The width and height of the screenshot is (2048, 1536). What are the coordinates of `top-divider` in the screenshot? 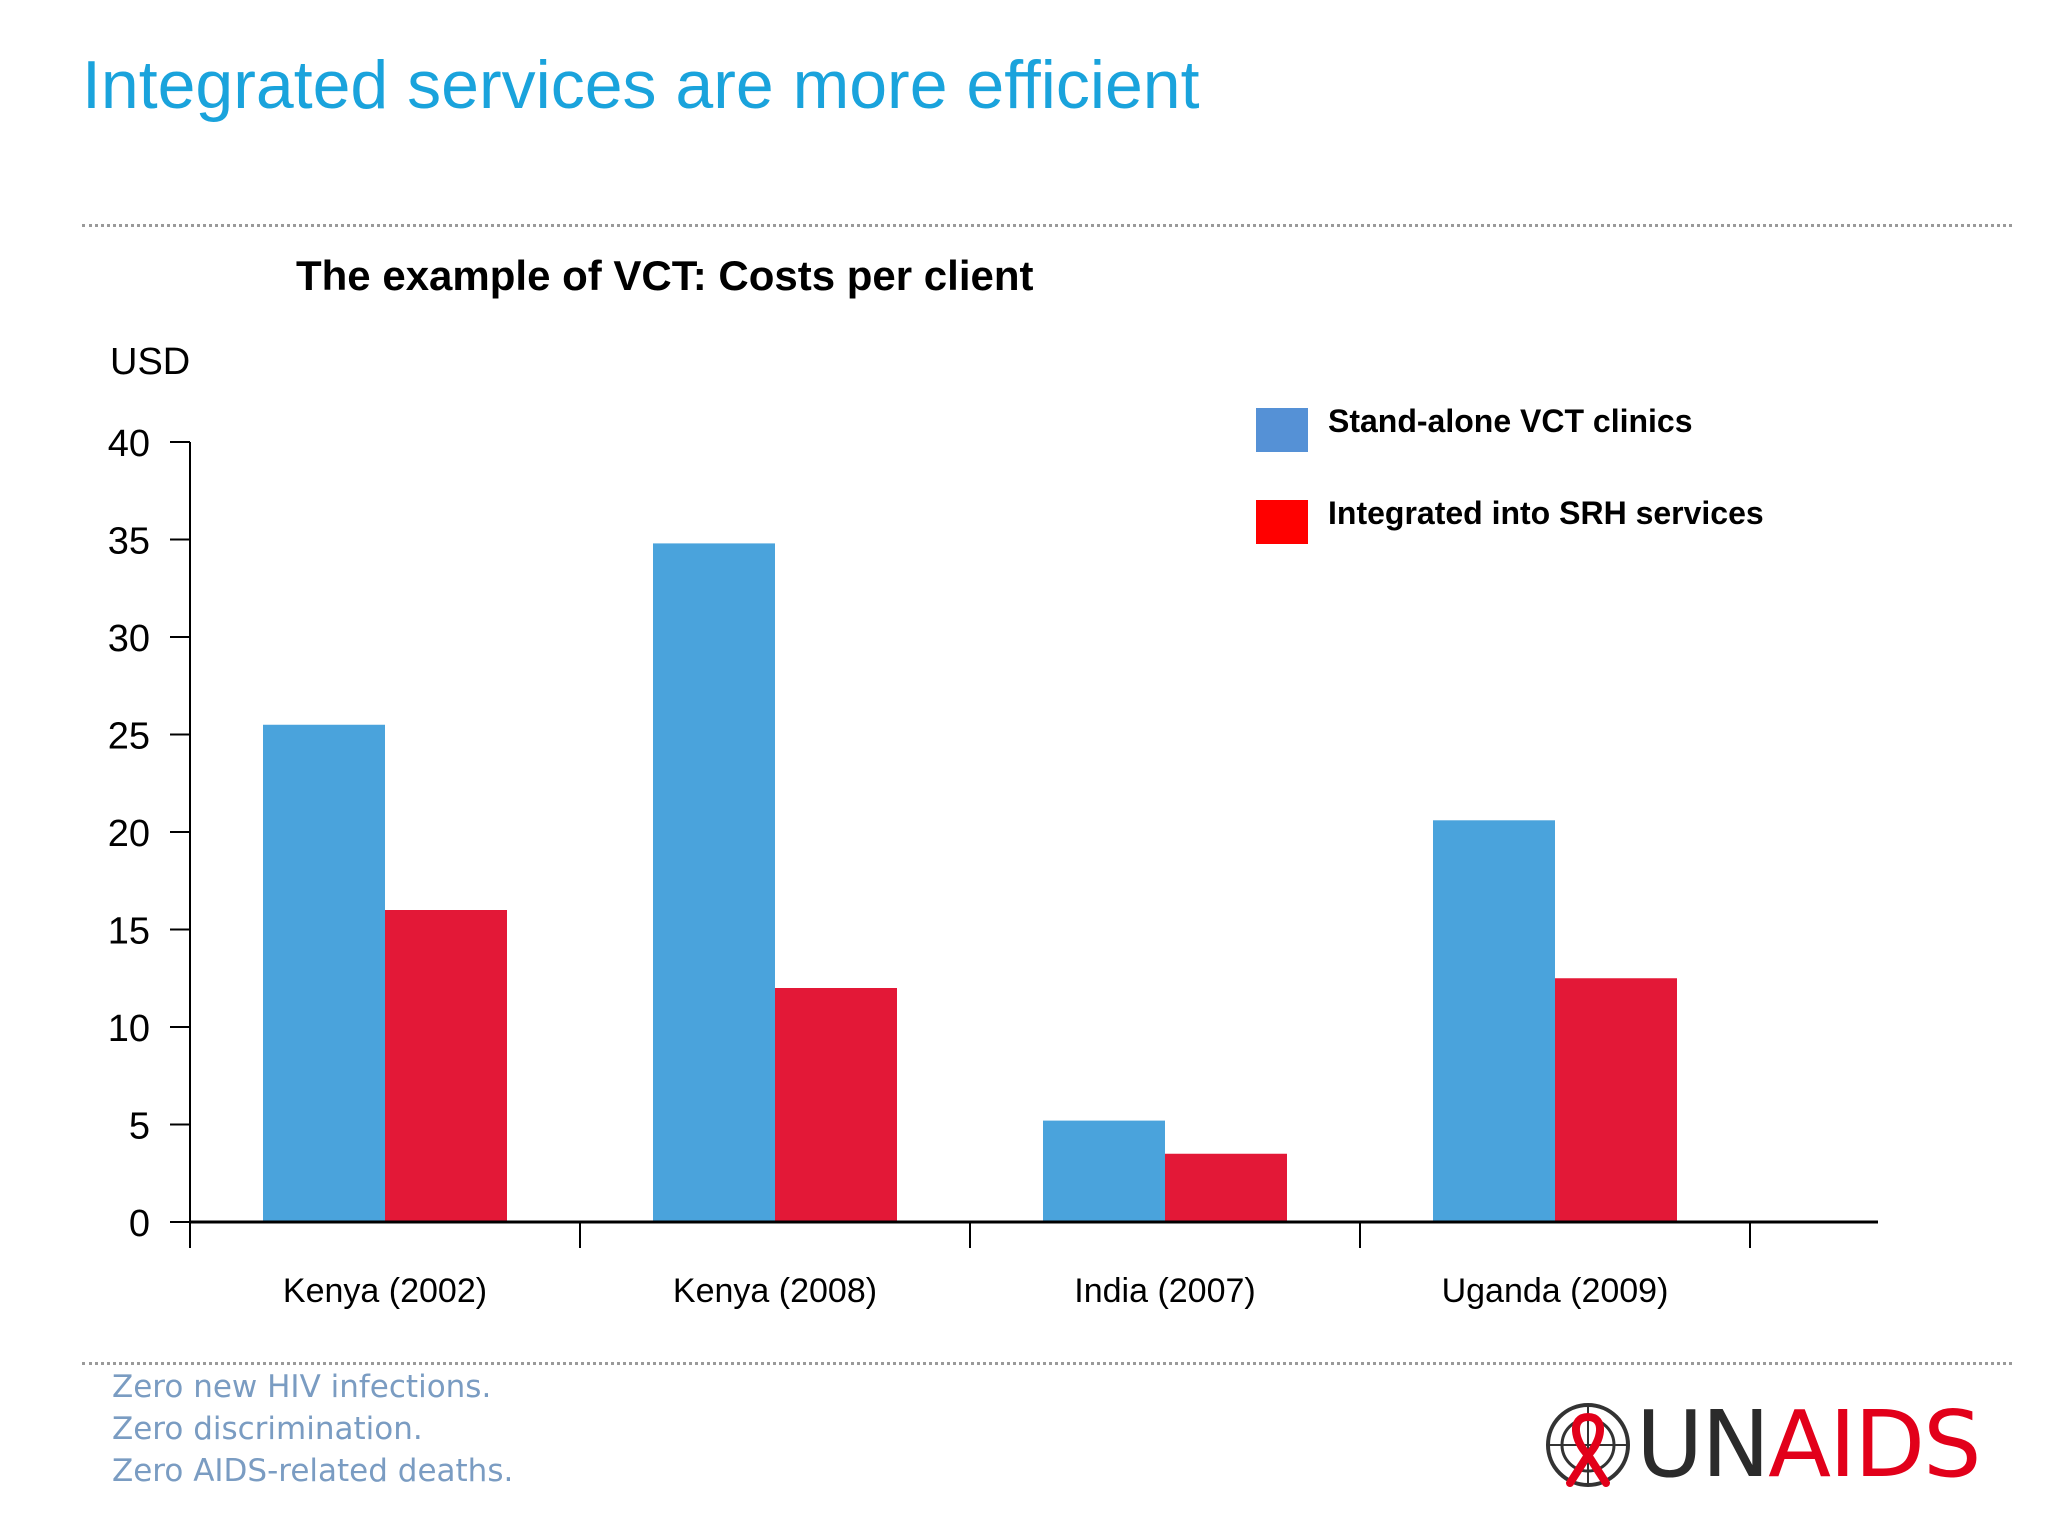 It's located at (1047, 225).